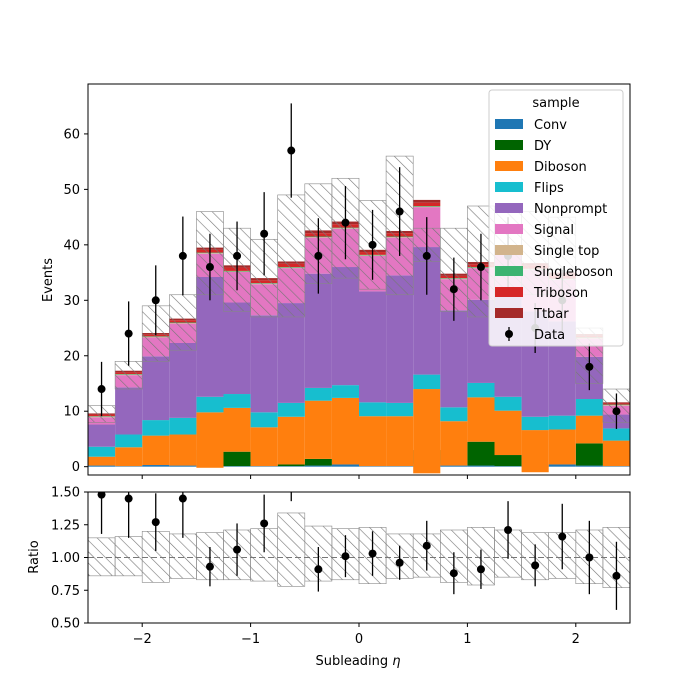 The width and height of the screenshot is (700, 700). I want to click on ratio-y-tick-label: 0.75, so click(65, 591).